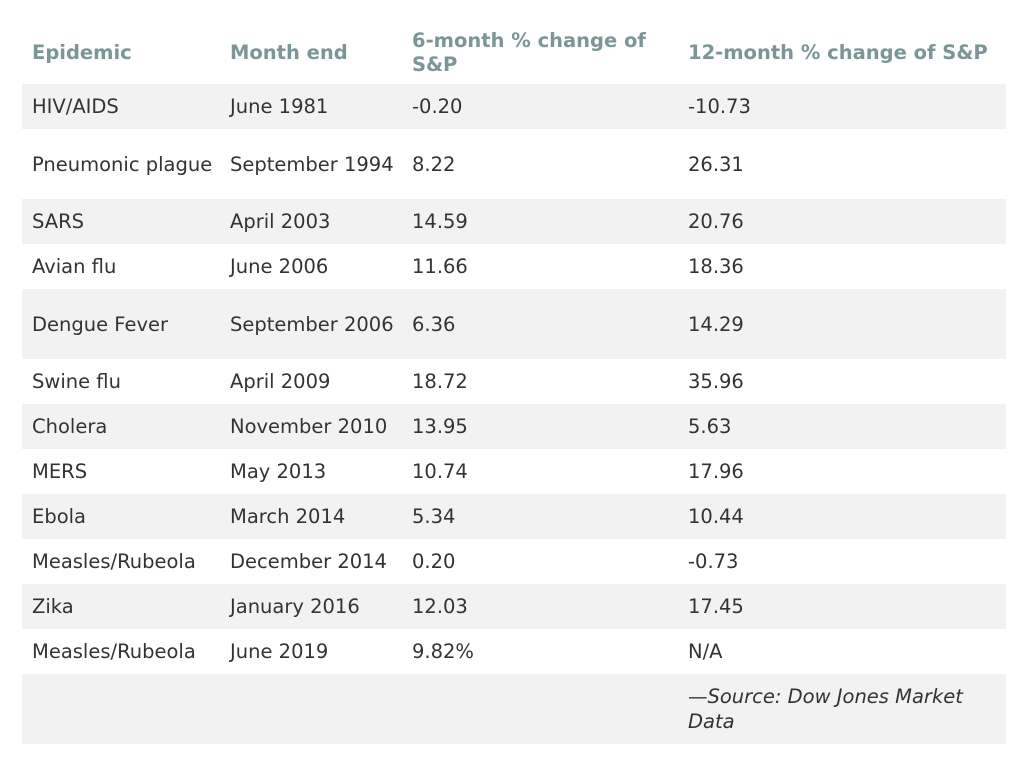 The height and width of the screenshot is (771, 1024). I want to click on table-row: Swine flu April 2009 18.72 35.96, so click(514, 381).